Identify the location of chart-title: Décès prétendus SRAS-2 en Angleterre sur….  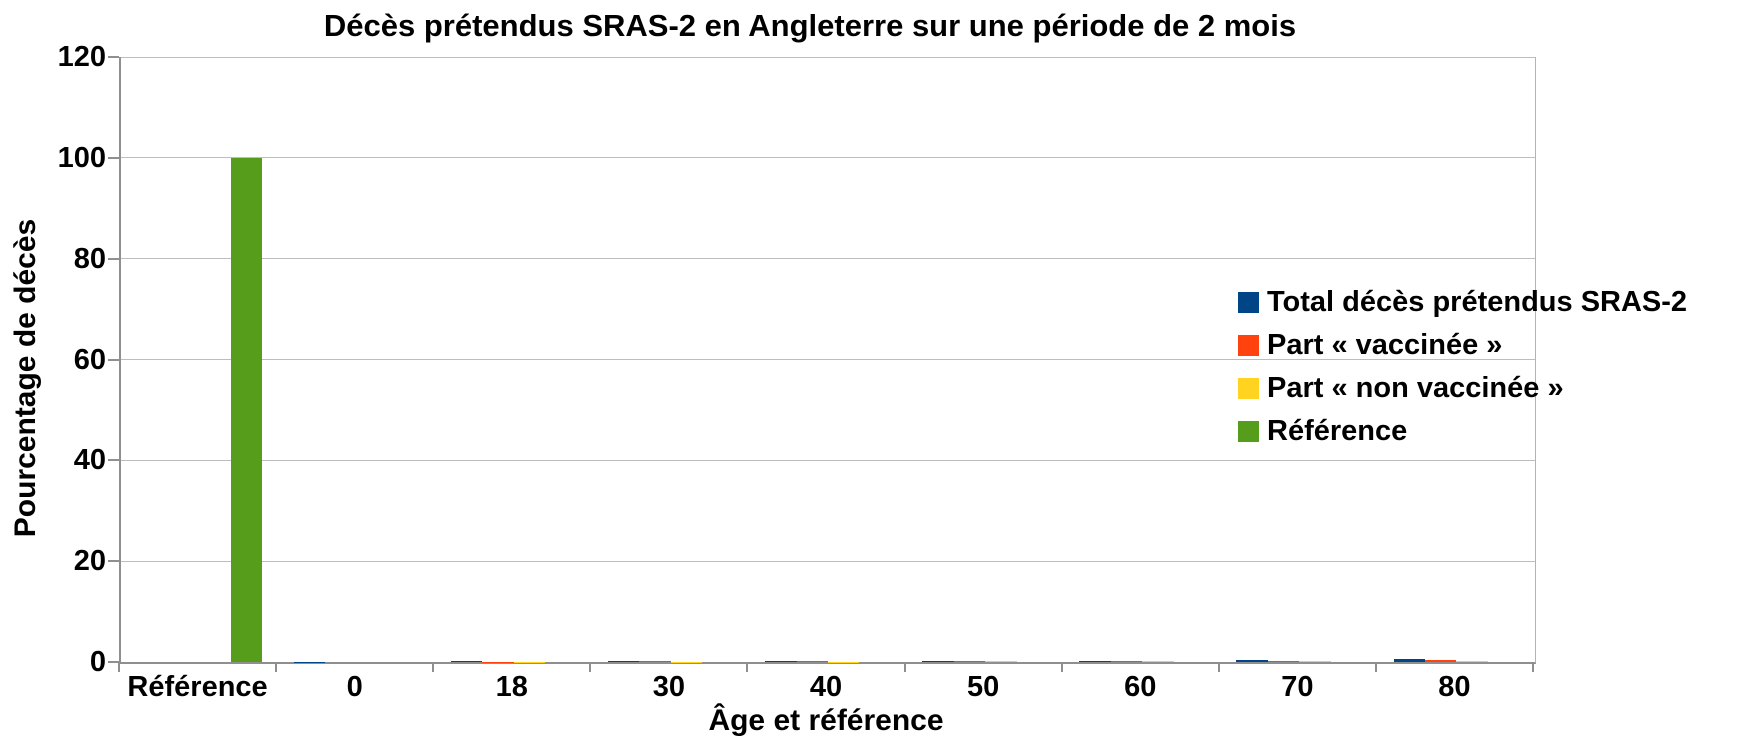
(810, 25).